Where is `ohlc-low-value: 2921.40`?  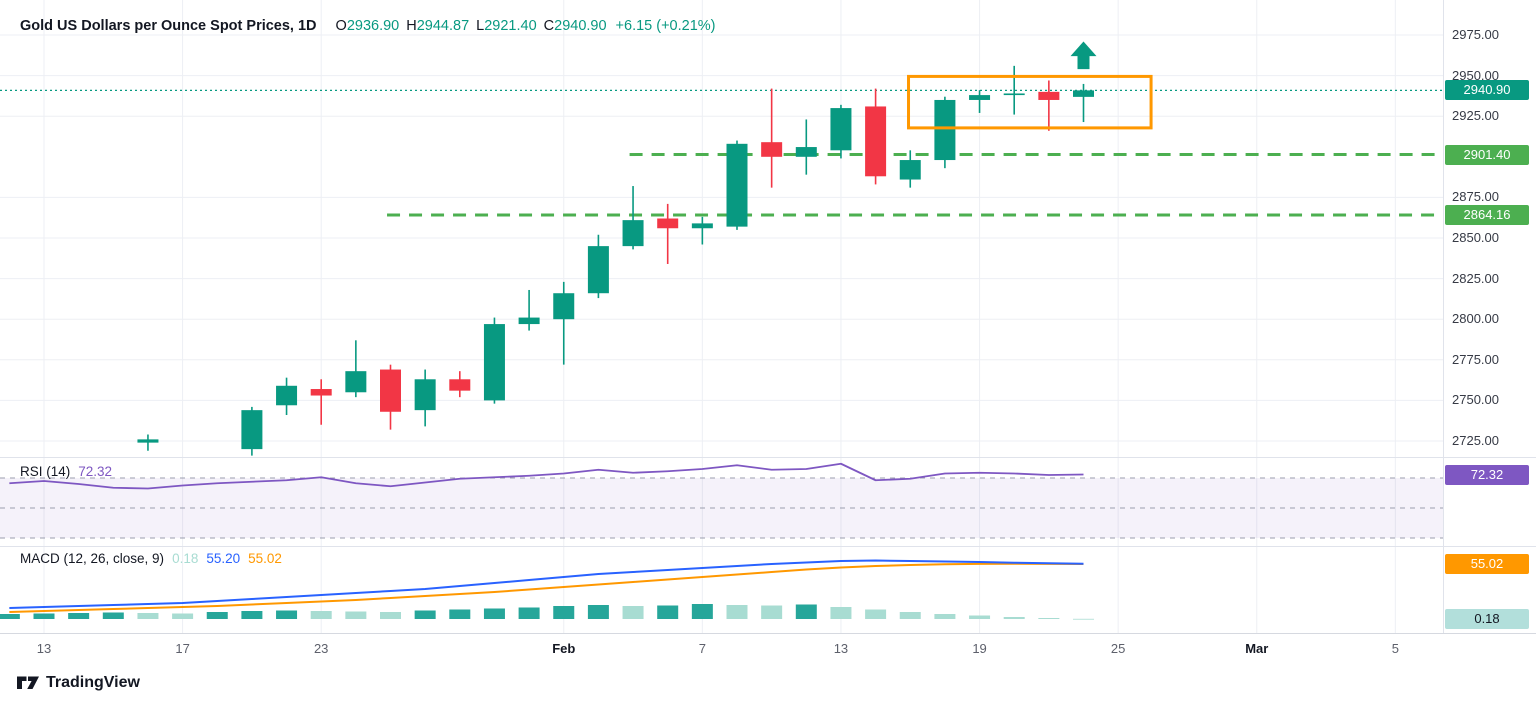 ohlc-low-value: 2921.40 is located at coordinates (510, 26).